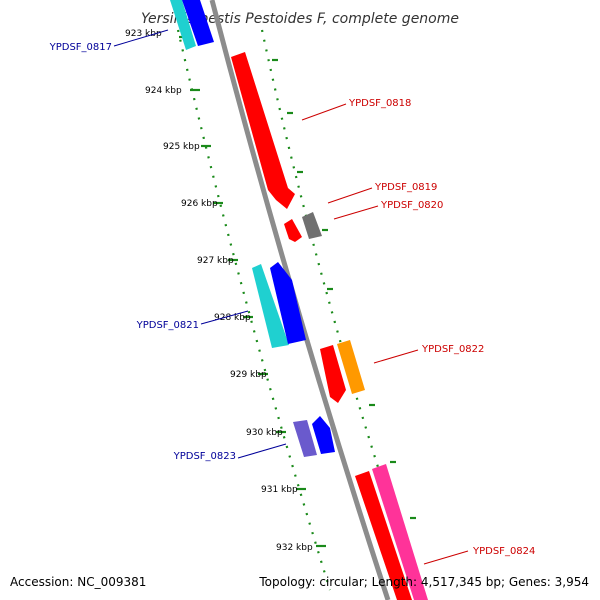 This screenshot has width=600, height=600. What do you see at coordinates (78, 582) in the screenshot?
I see `accession-text: Accession: NC_009381` at bounding box center [78, 582].